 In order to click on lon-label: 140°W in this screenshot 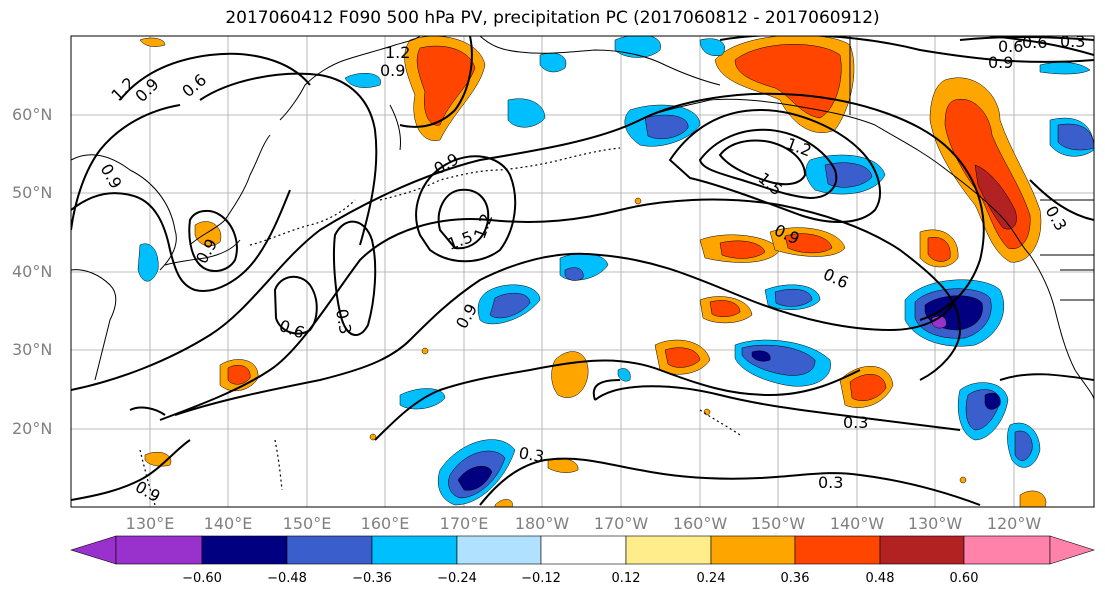, I will do `click(857, 523)`.